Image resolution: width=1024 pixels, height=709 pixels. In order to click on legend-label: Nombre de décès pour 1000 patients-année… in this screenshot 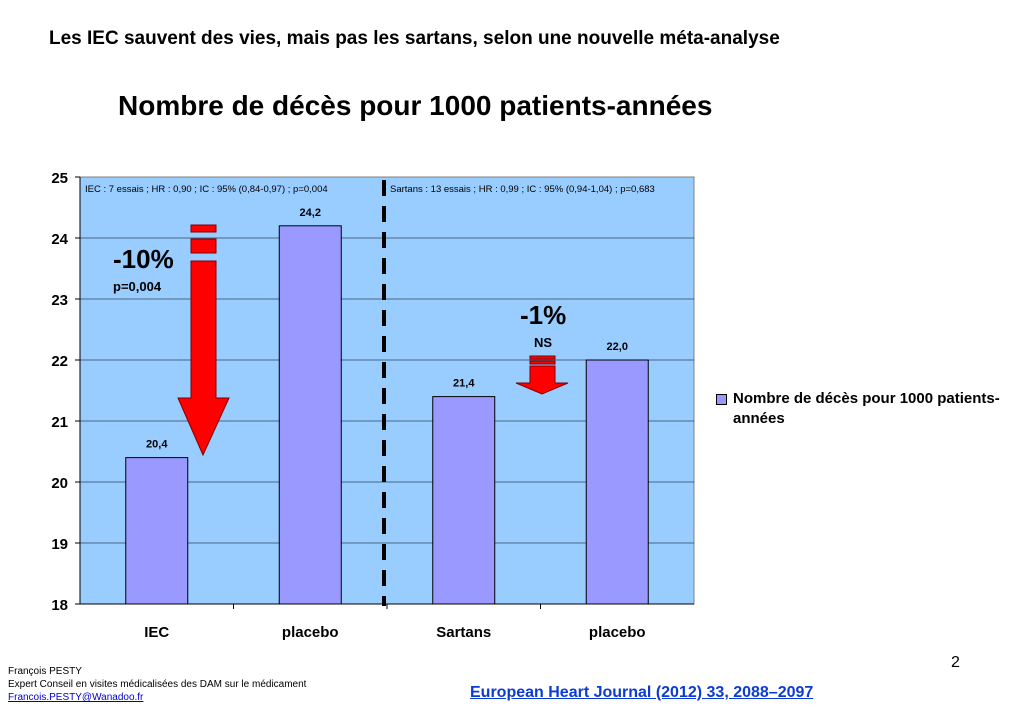, I will do `click(866, 408)`.